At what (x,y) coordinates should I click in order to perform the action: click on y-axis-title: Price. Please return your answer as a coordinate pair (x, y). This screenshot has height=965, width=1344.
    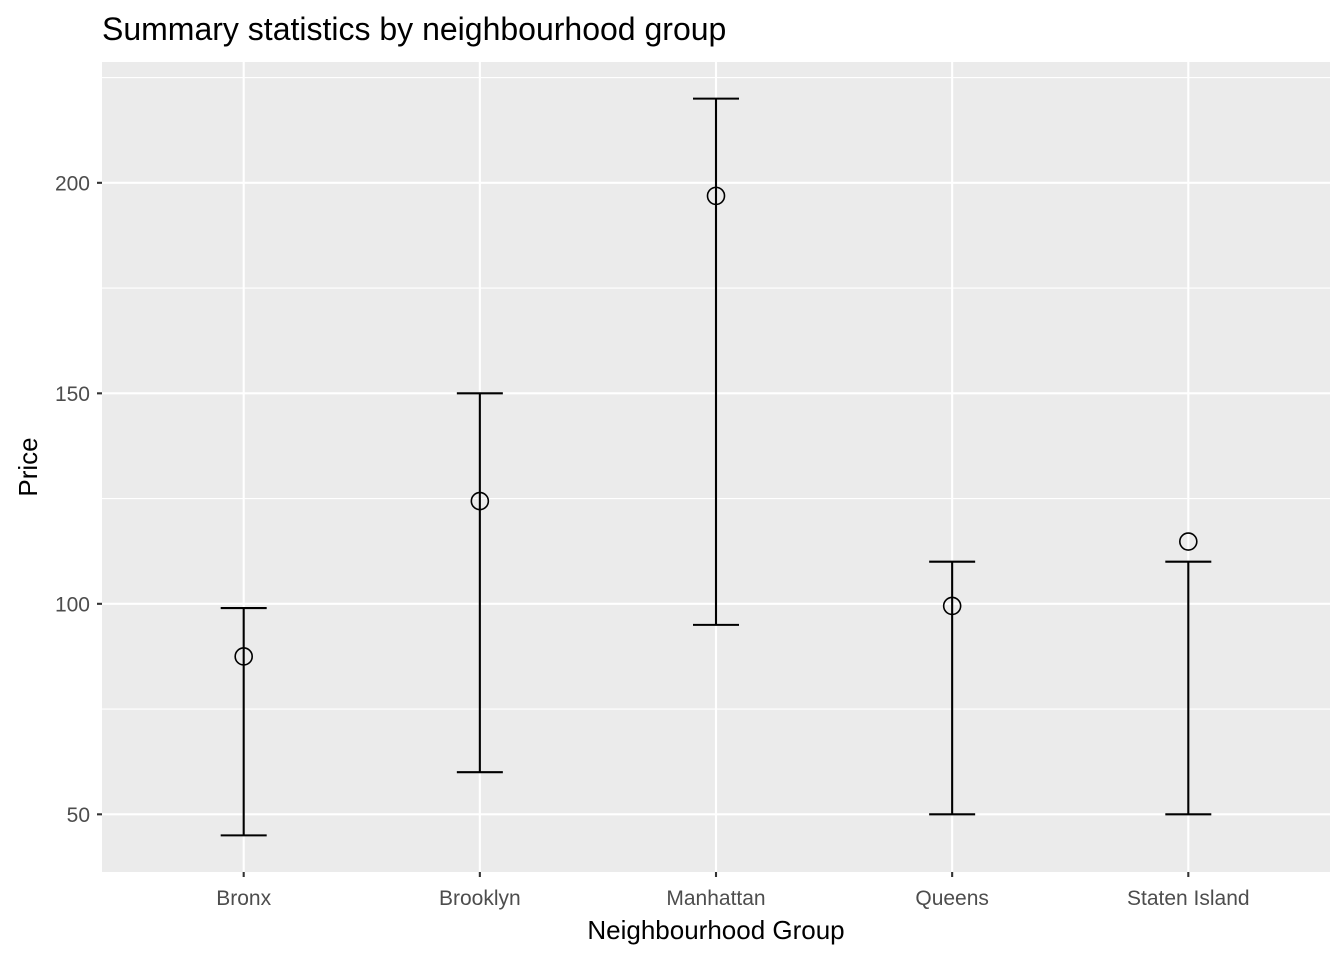
    Looking at the image, I should click on (28, 466).